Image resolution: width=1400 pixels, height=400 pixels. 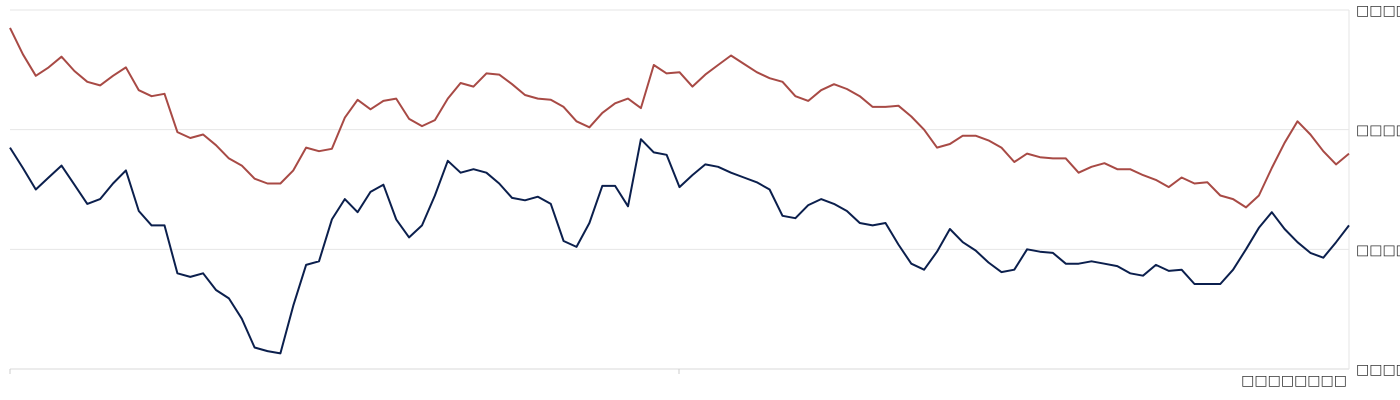 I want to click on axis-labels: □□□□□□□□ □□□□□□ □□□□□□ □□□□□□ □□□□□□, so click(x=1320, y=196).